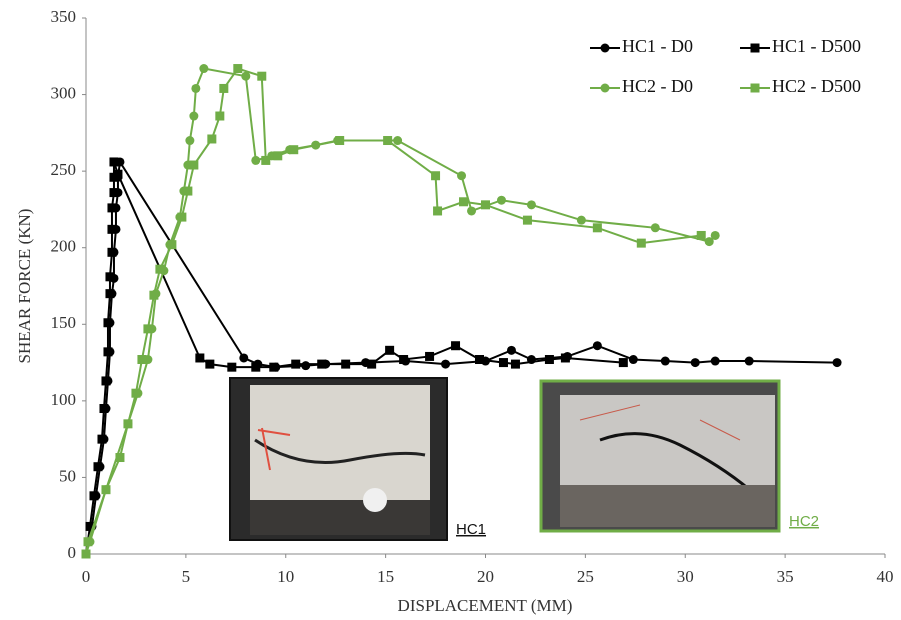  Describe the element at coordinates (186, 576) in the screenshot. I see `x-tick-label: 5` at that location.